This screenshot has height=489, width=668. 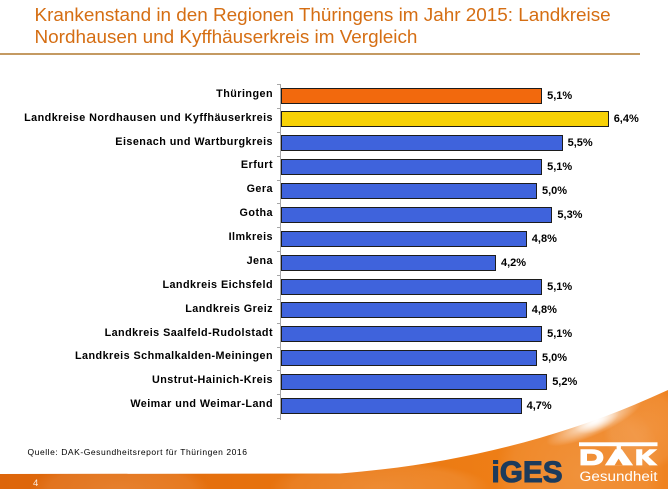 What do you see at coordinates (619, 476) in the screenshot?
I see `svg-text: Gesundheit` at bounding box center [619, 476].